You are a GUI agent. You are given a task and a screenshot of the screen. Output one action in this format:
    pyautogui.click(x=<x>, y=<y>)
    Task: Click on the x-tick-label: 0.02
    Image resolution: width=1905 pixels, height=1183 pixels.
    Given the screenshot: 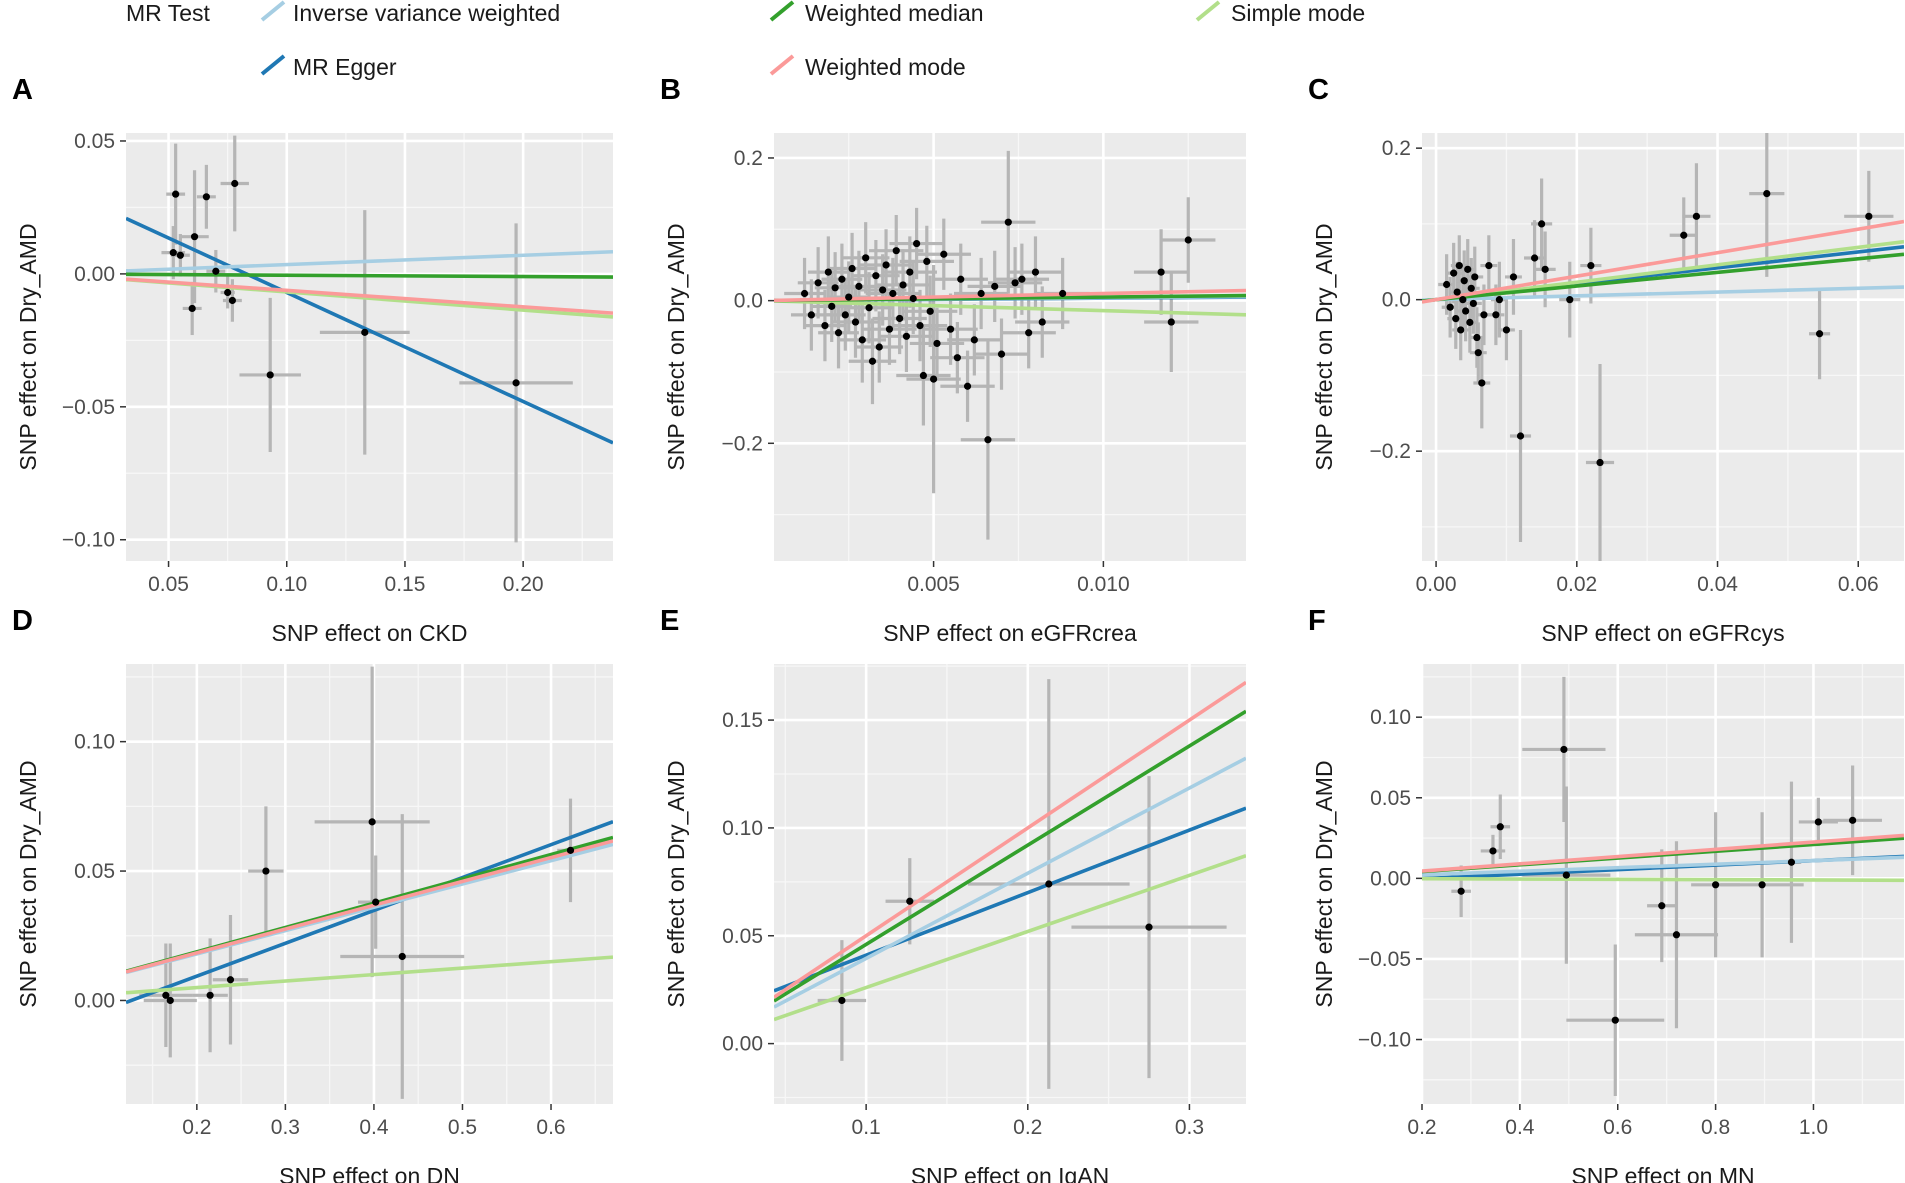 What is the action you would take?
    pyautogui.click(x=1576, y=584)
    